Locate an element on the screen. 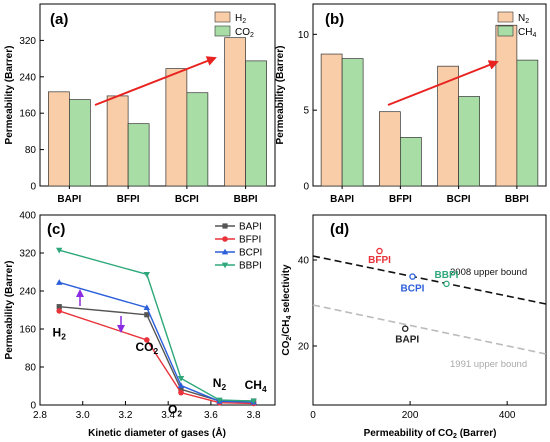 The image size is (550, 442). y-tick-label: 20 is located at coordinates (304, 347).